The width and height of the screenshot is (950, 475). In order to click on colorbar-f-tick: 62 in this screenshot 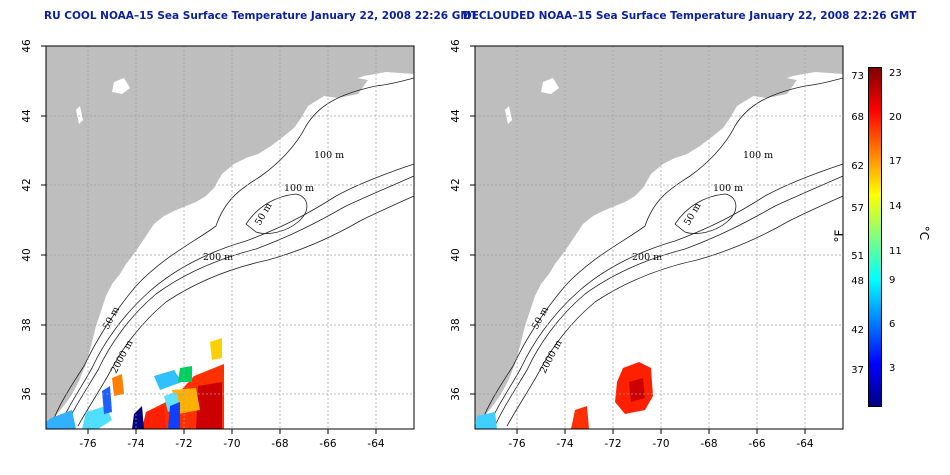, I will do `click(857, 166)`.